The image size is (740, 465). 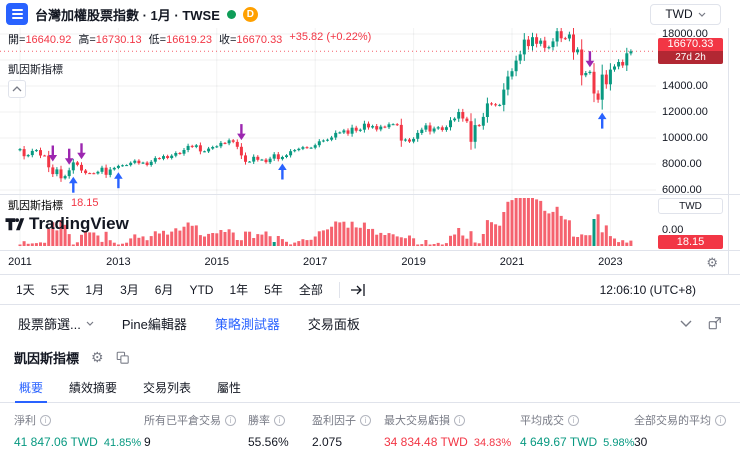 I want to click on stat-label: 盈利因子, so click(x=348, y=420).